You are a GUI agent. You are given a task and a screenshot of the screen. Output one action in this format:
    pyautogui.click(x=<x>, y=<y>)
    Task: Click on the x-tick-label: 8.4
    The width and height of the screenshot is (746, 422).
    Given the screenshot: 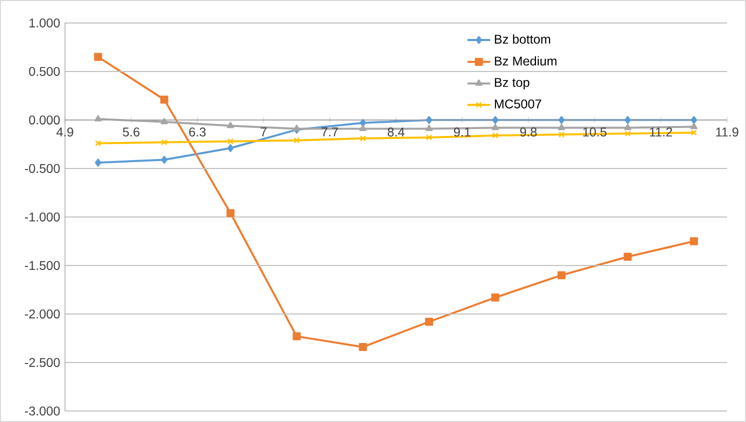 What is the action you would take?
    pyautogui.click(x=396, y=132)
    